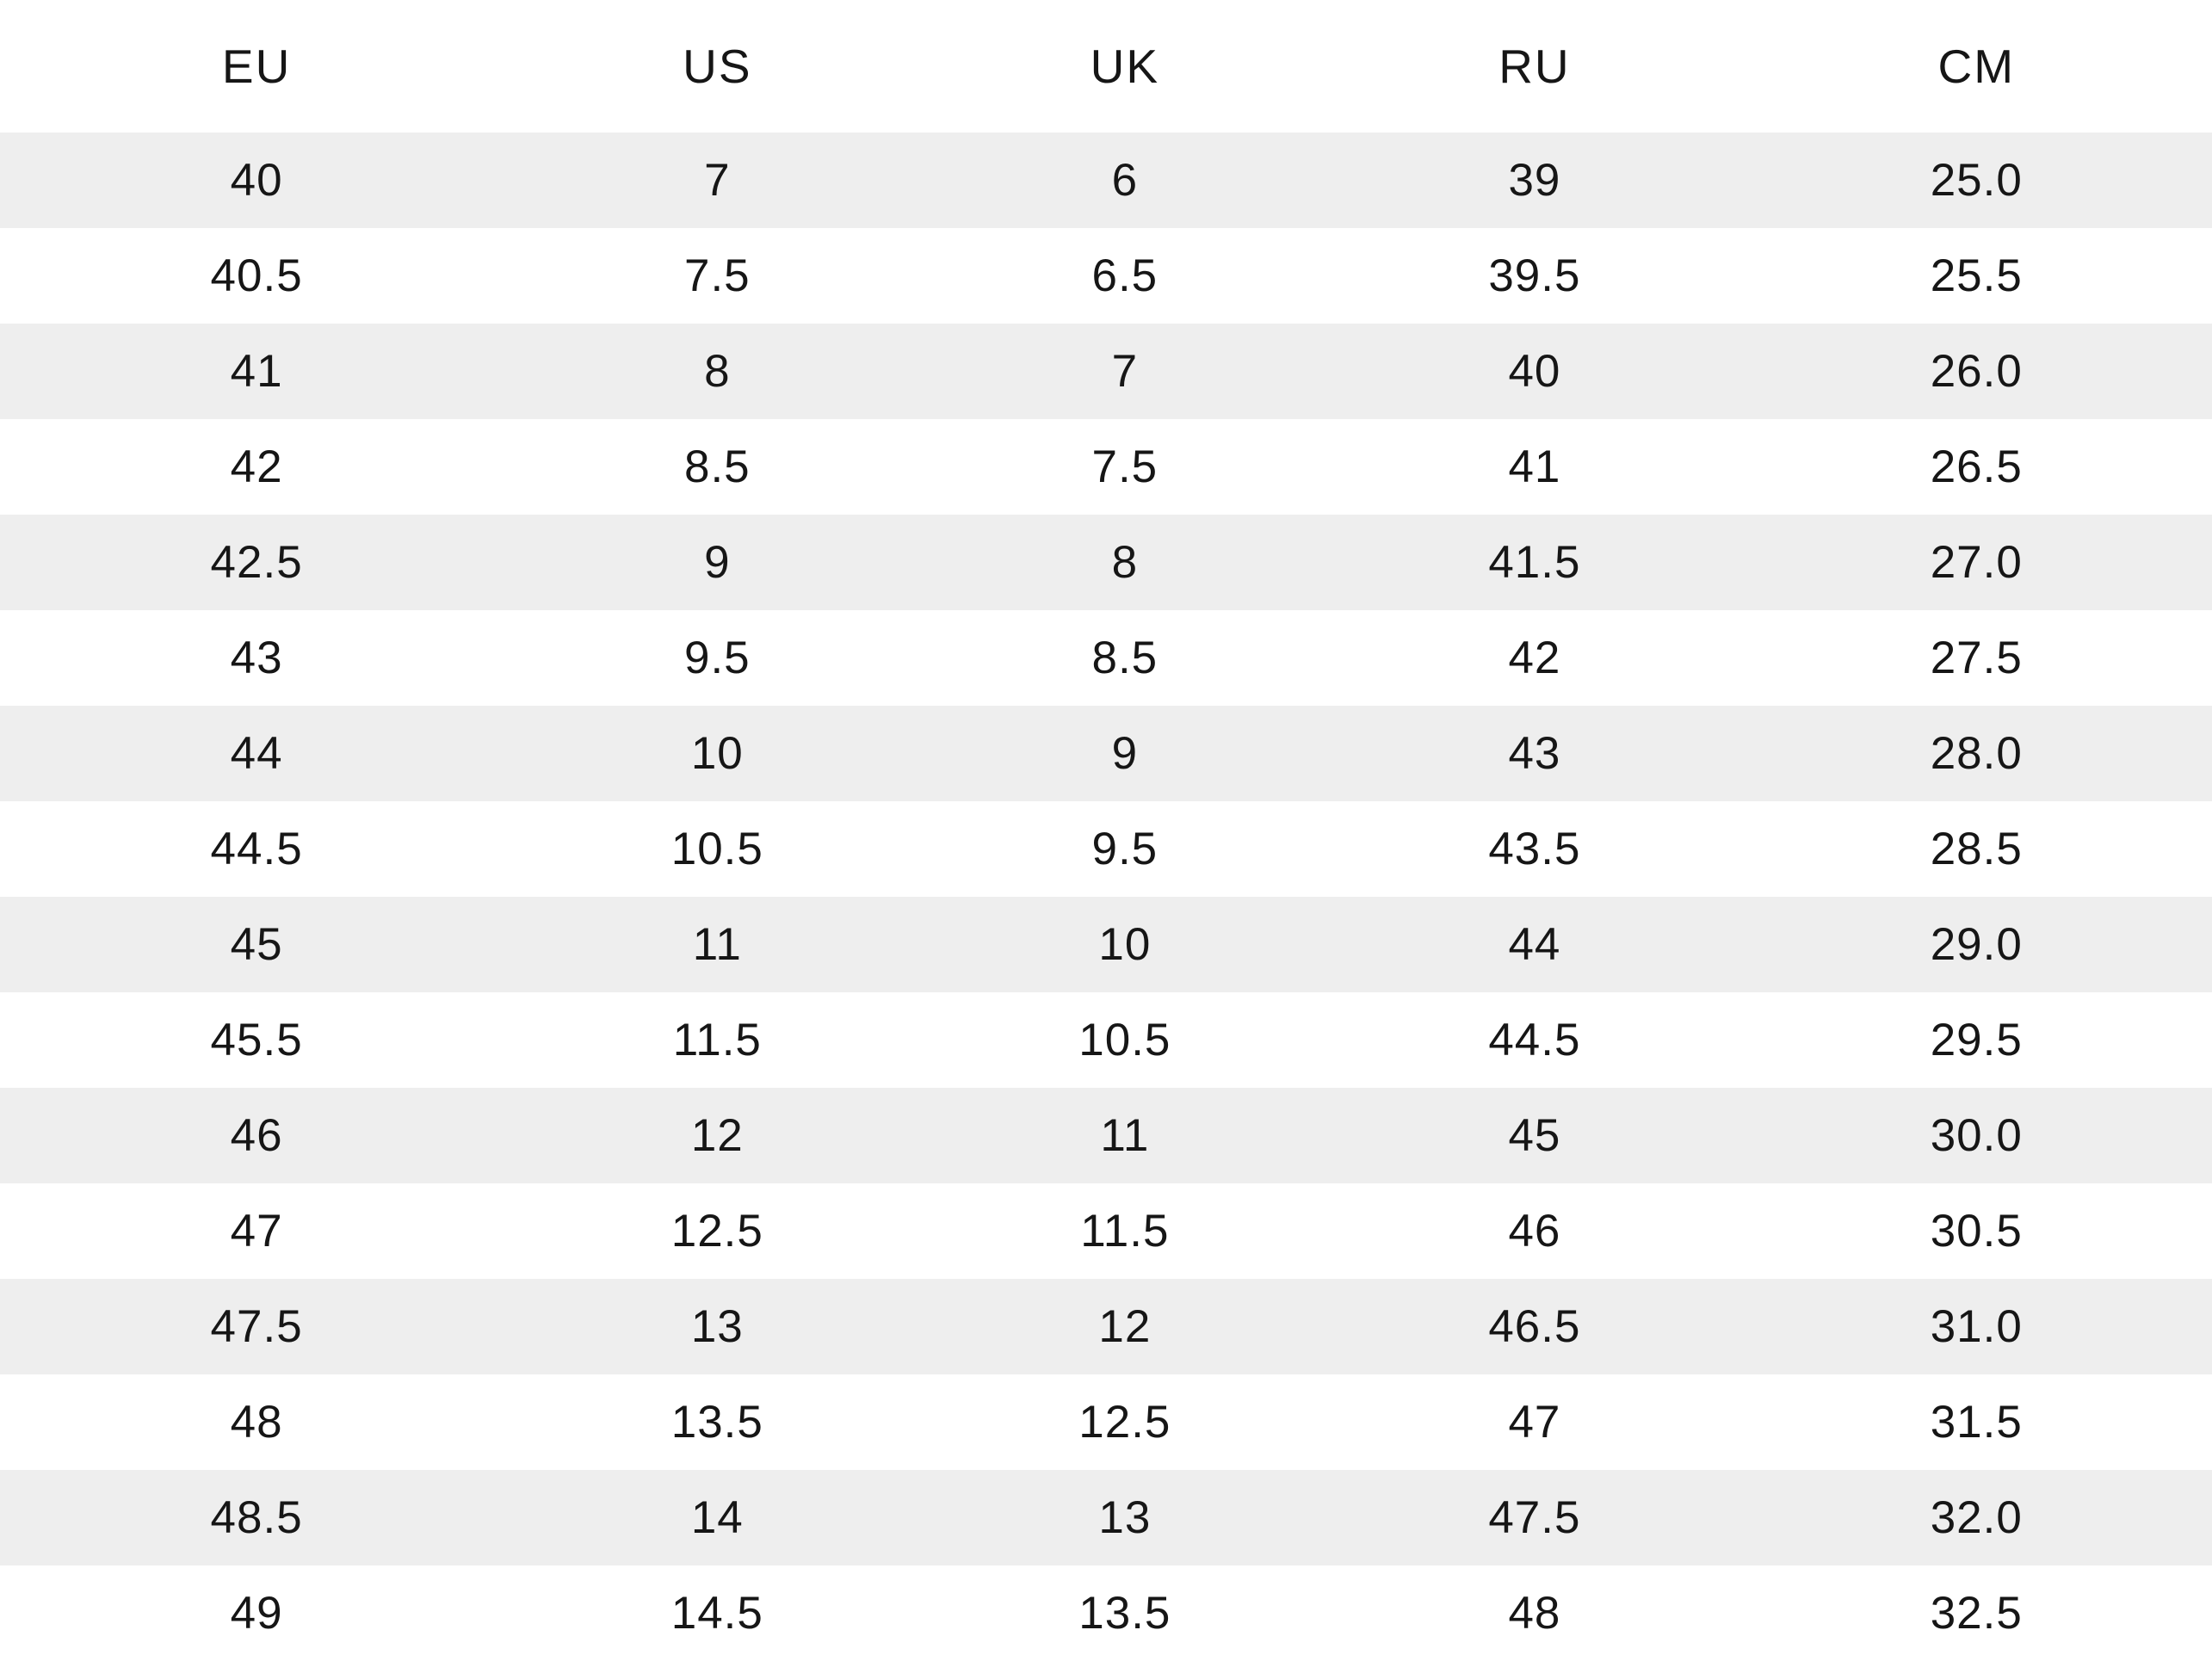 The height and width of the screenshot is (1661, 2212). What do you see at coordinates (1125, 66) in the screenshot?
I see `column-header-uk: UK` at bounding box center [1125, 66].